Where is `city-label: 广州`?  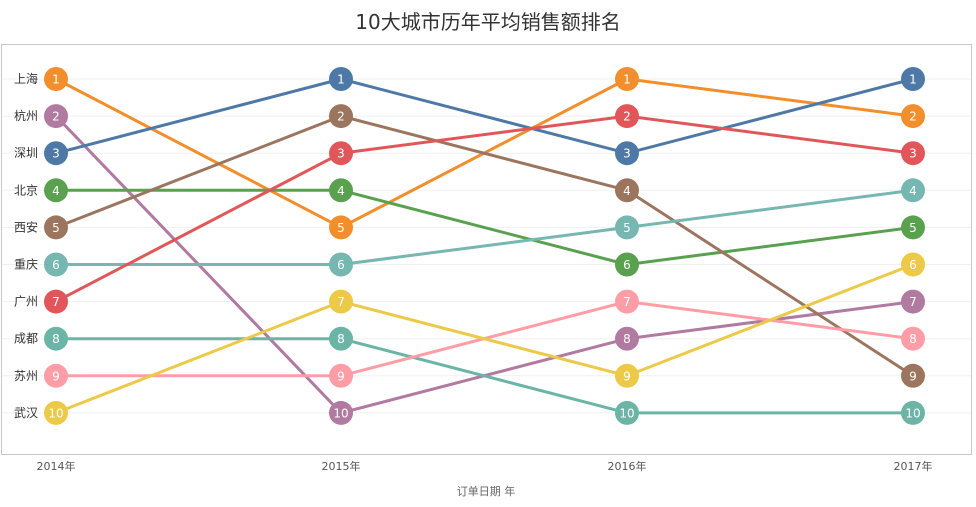 city-label: 广州 is located at coordinates (26, 302).